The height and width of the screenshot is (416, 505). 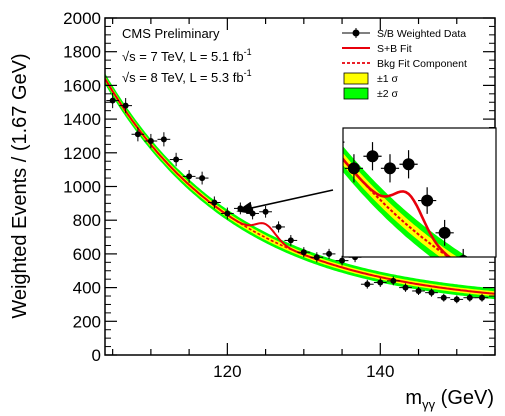 I want to click on y-axis-title: Weighted Events / (1.67 GeV), so click(x=20, y=185).